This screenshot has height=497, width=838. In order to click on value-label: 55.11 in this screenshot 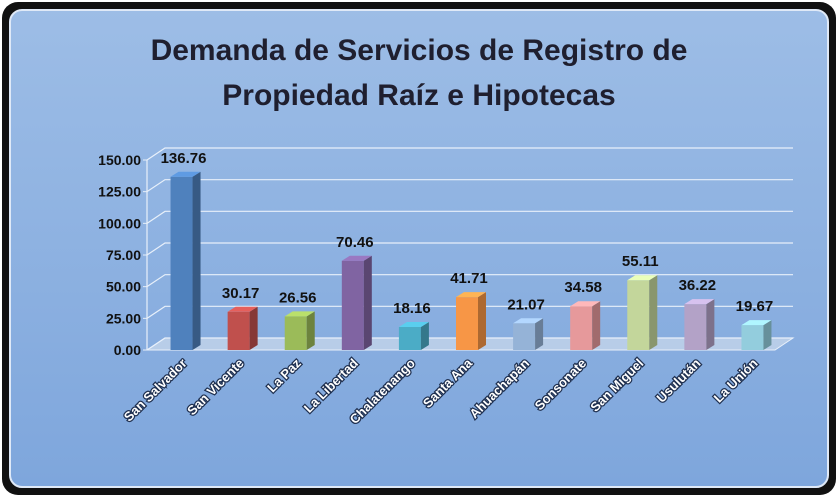, I will do `click(640, 261)`.